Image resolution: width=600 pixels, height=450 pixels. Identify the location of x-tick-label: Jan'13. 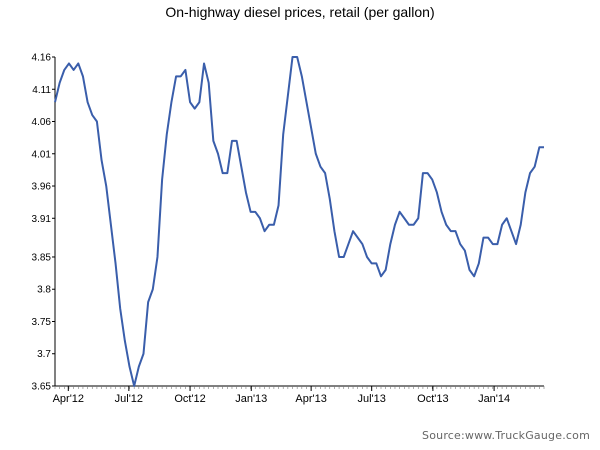
(251, 399).